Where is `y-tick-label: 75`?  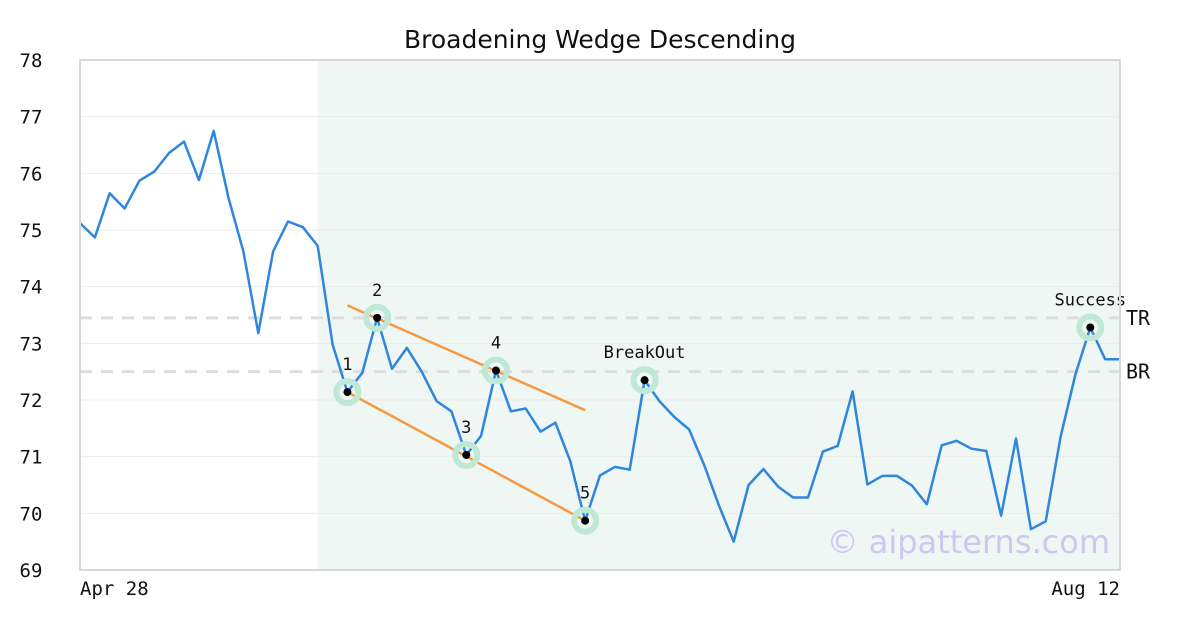
y-tick-label: 75 is located at coordinates (31, 231).